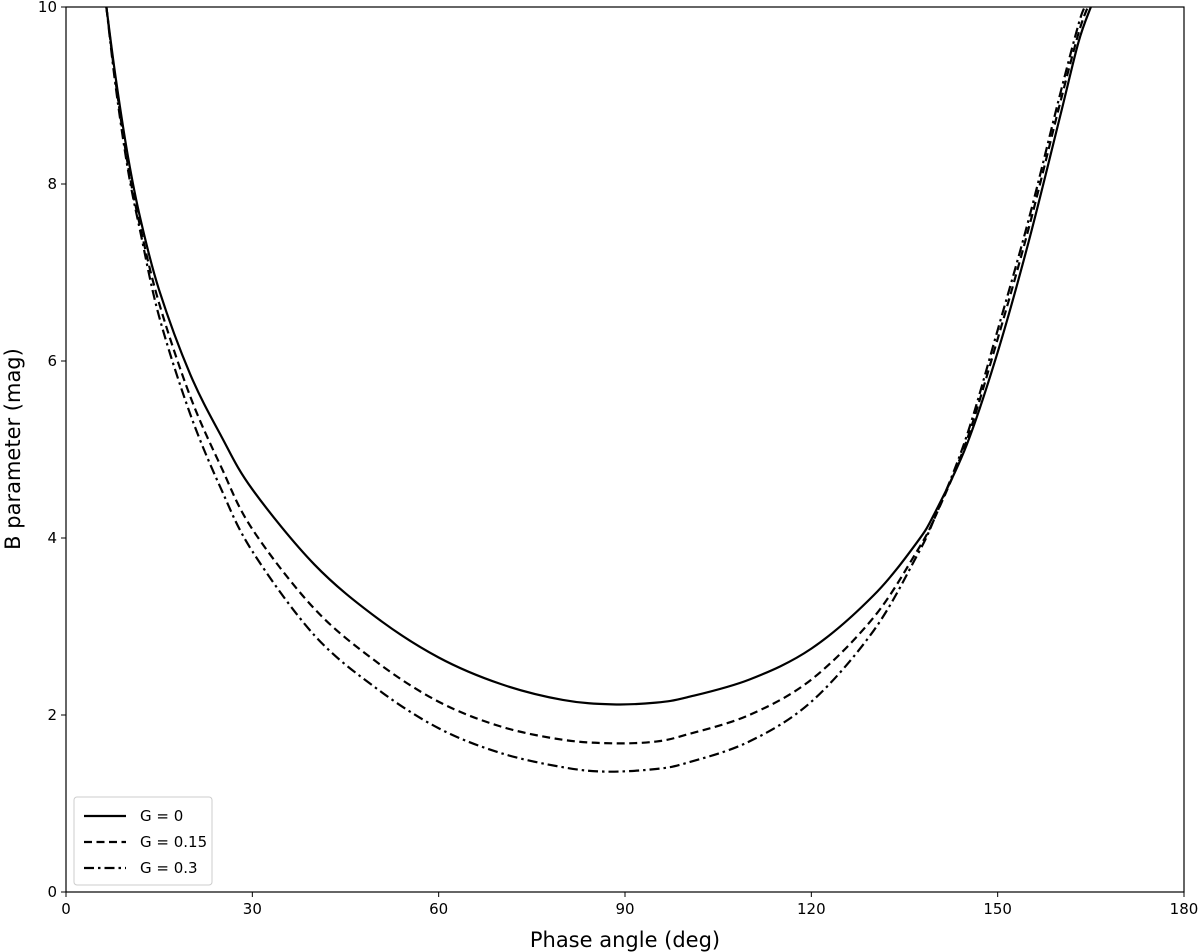  I want to click on y-tick-label: 2, so click(52, 715).